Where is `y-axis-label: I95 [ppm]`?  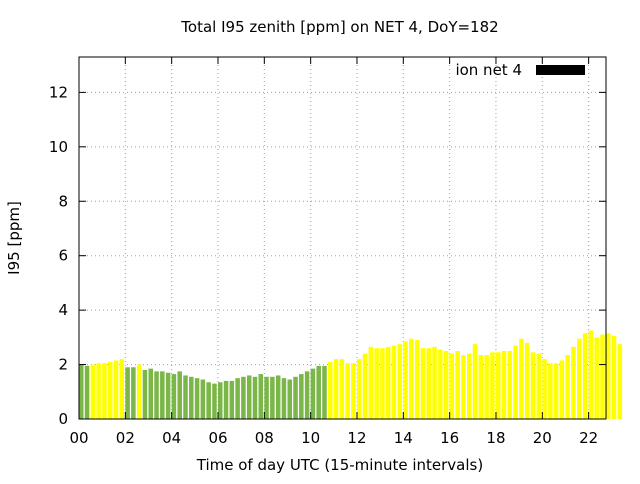
y-axis-label: I95 [ppm] is located at coordinates (14, 238).